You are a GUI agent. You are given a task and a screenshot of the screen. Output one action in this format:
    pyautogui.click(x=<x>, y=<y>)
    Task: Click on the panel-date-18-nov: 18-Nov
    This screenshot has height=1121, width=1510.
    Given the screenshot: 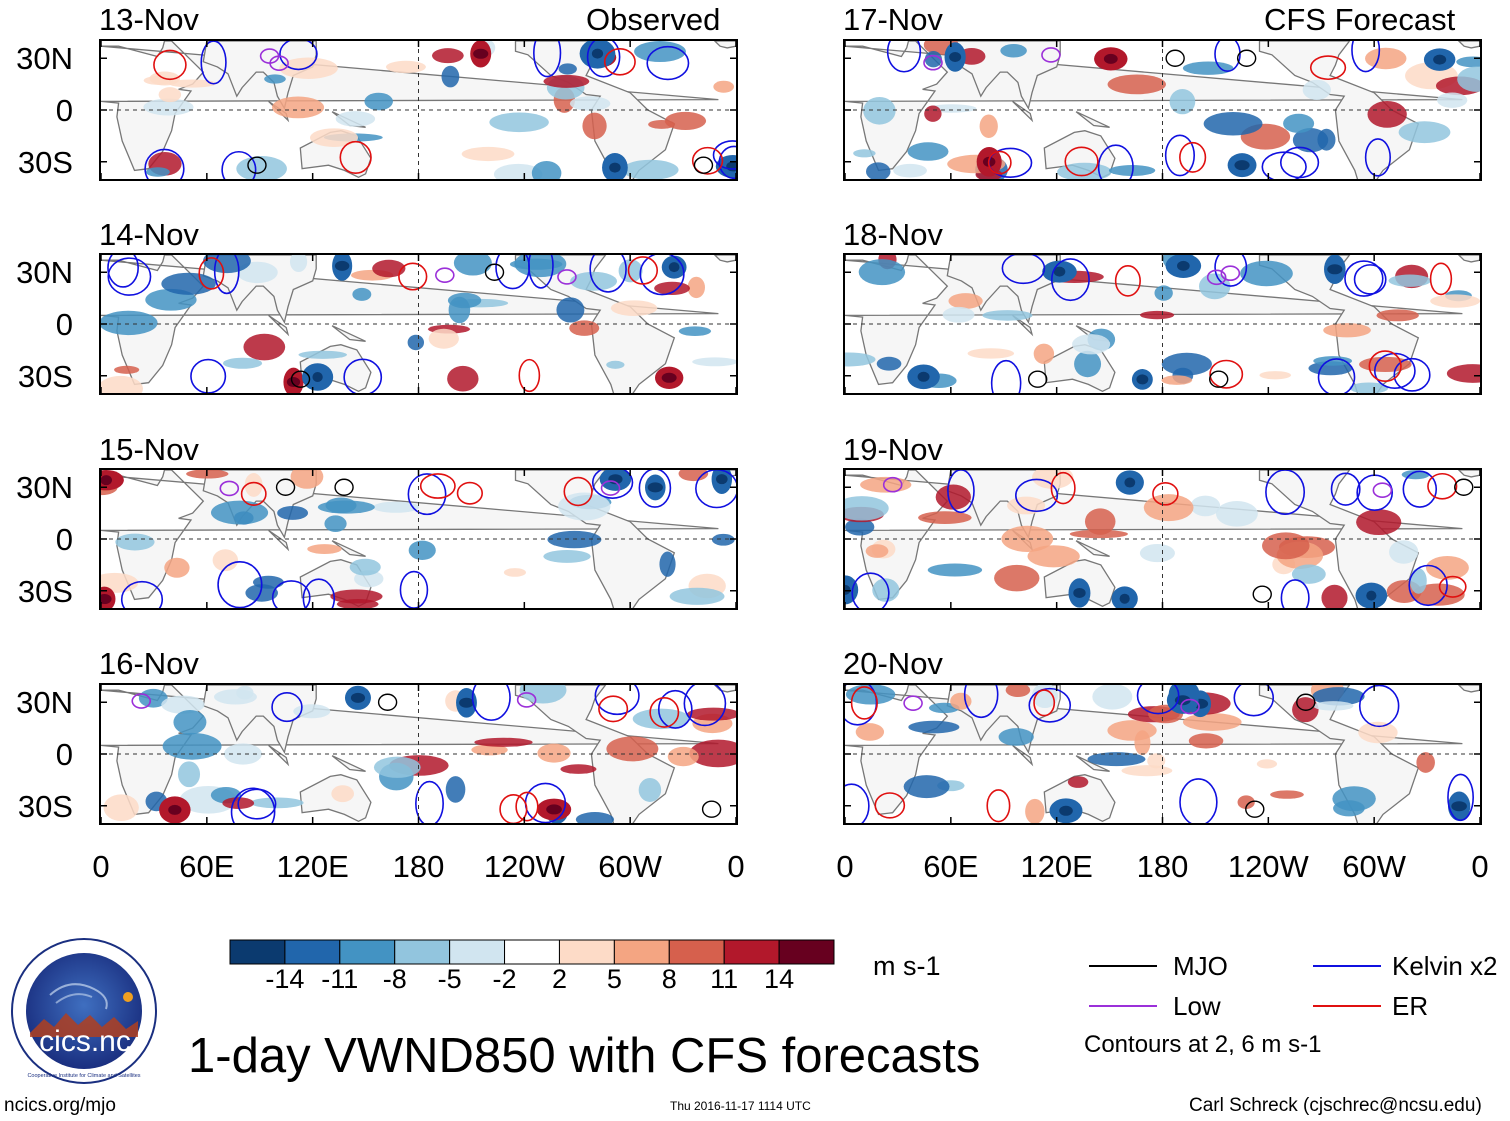 What is the action you would take?
    pyautogui.click(x=893, y=234)
    